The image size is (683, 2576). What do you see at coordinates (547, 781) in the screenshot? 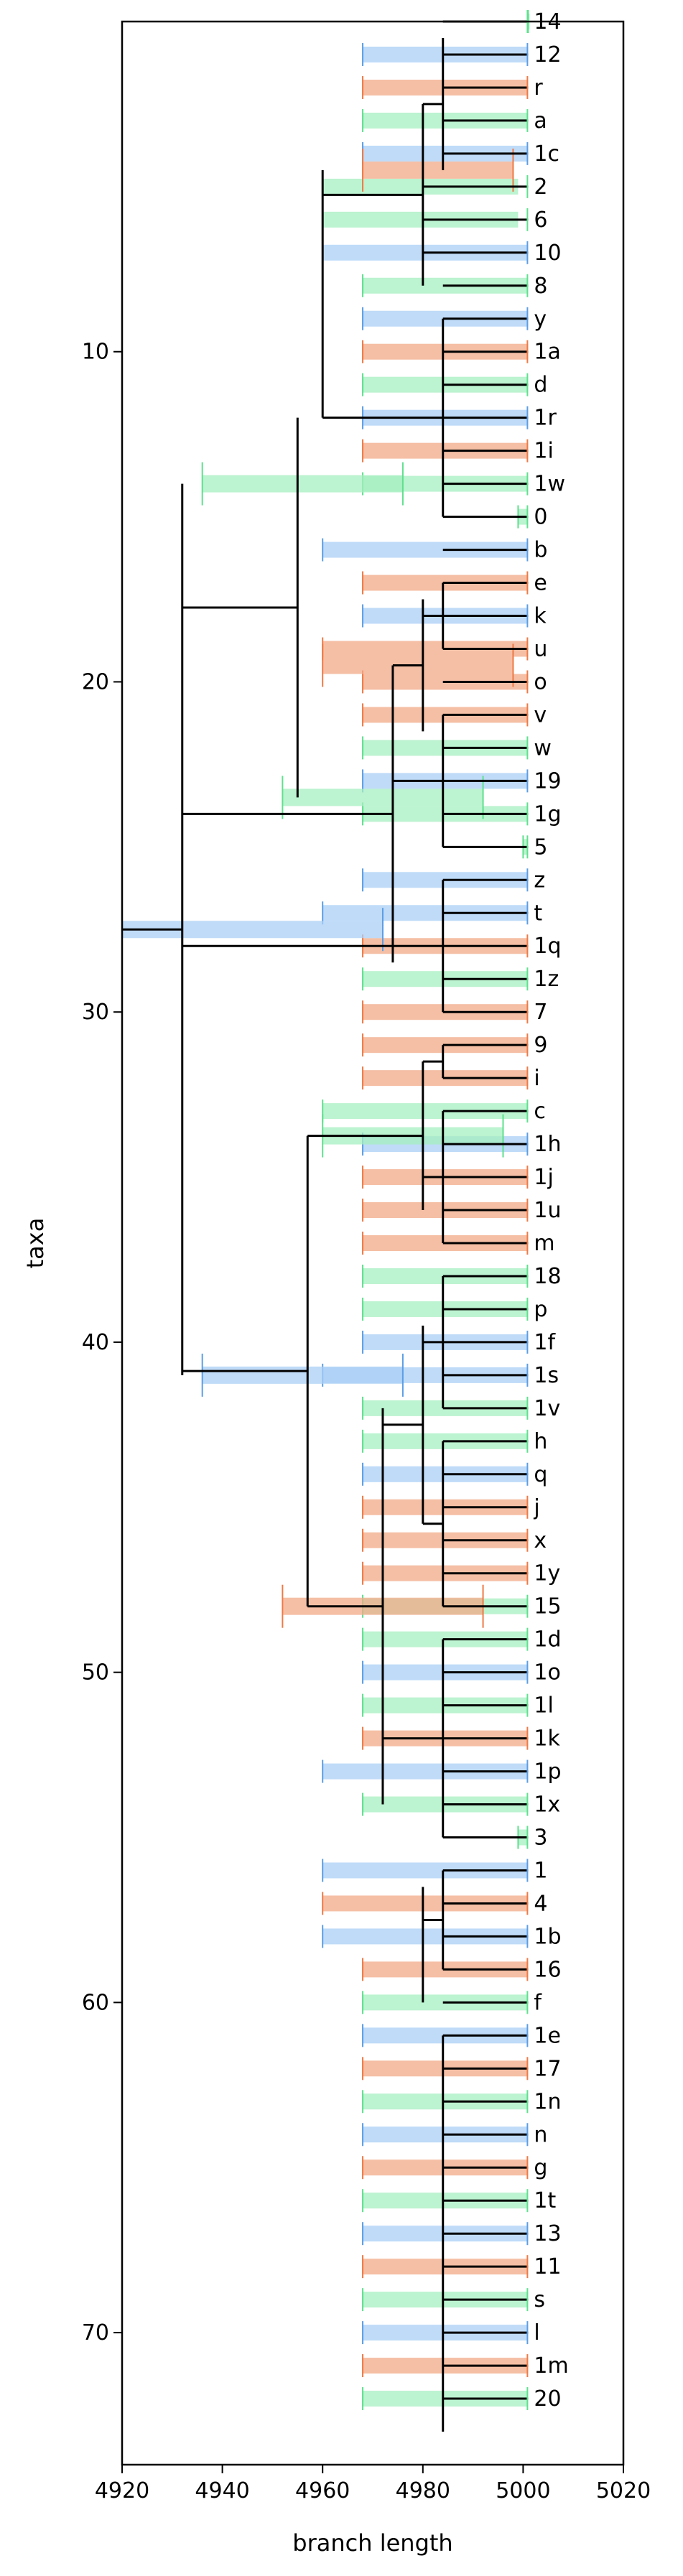
I see `taxon-label: 19` at bounding box center [547, 781].